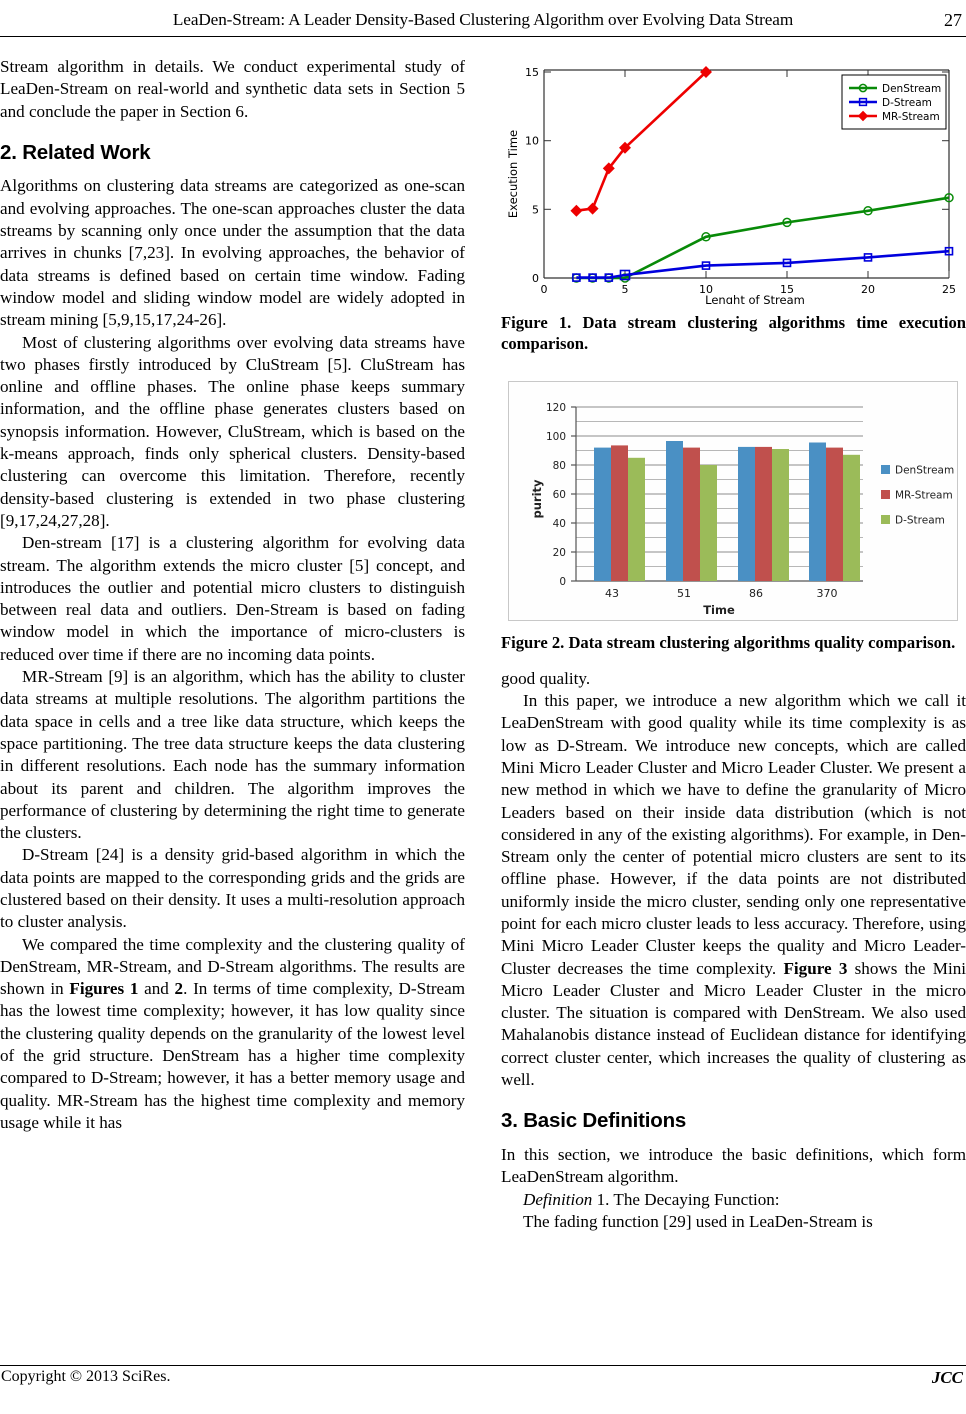 The height and width of the screenshot is (1414, 966). What do you see at coordinates (558, 1199) in the screenshot?
I see `definition-keyword: Definition` at bounding box center [558, 1199].